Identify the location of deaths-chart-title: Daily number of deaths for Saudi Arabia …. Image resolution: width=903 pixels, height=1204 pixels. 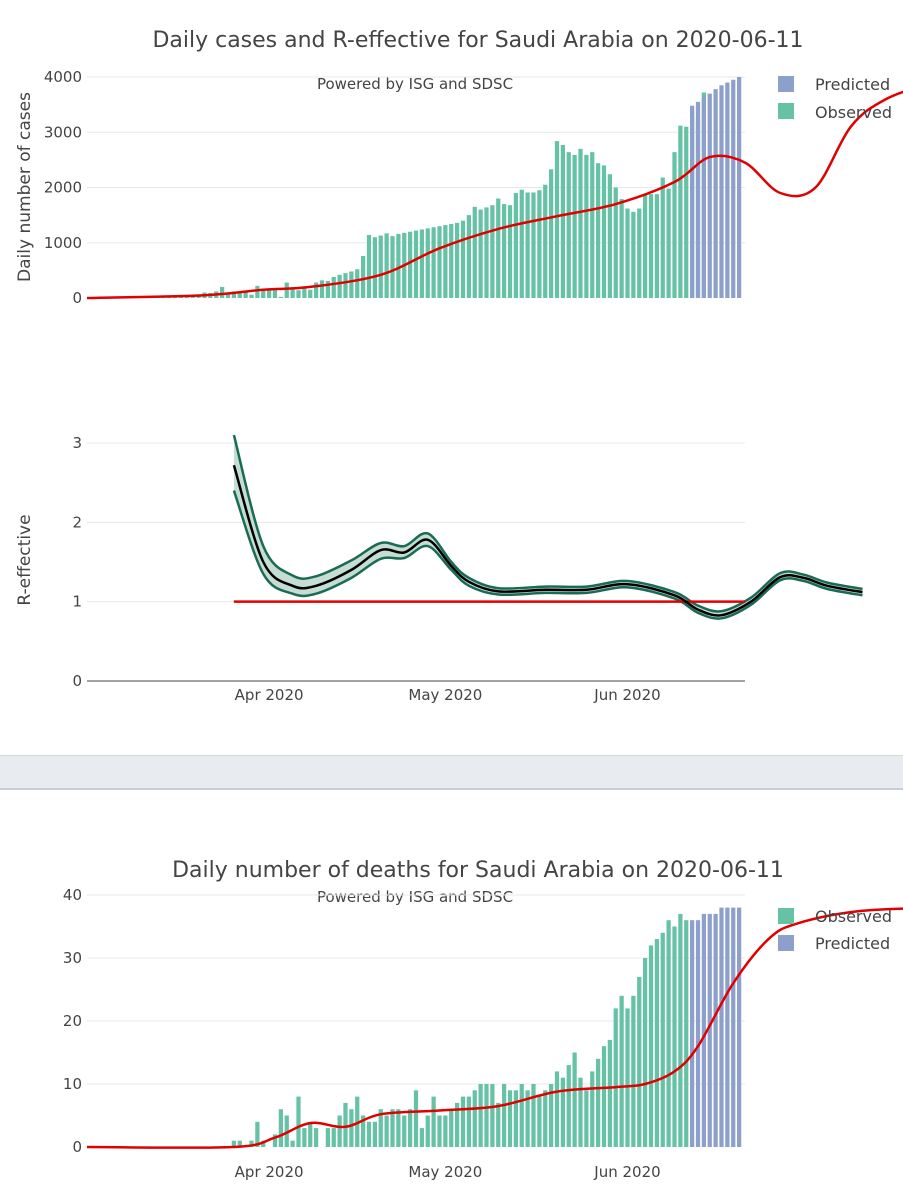
(478, 870).